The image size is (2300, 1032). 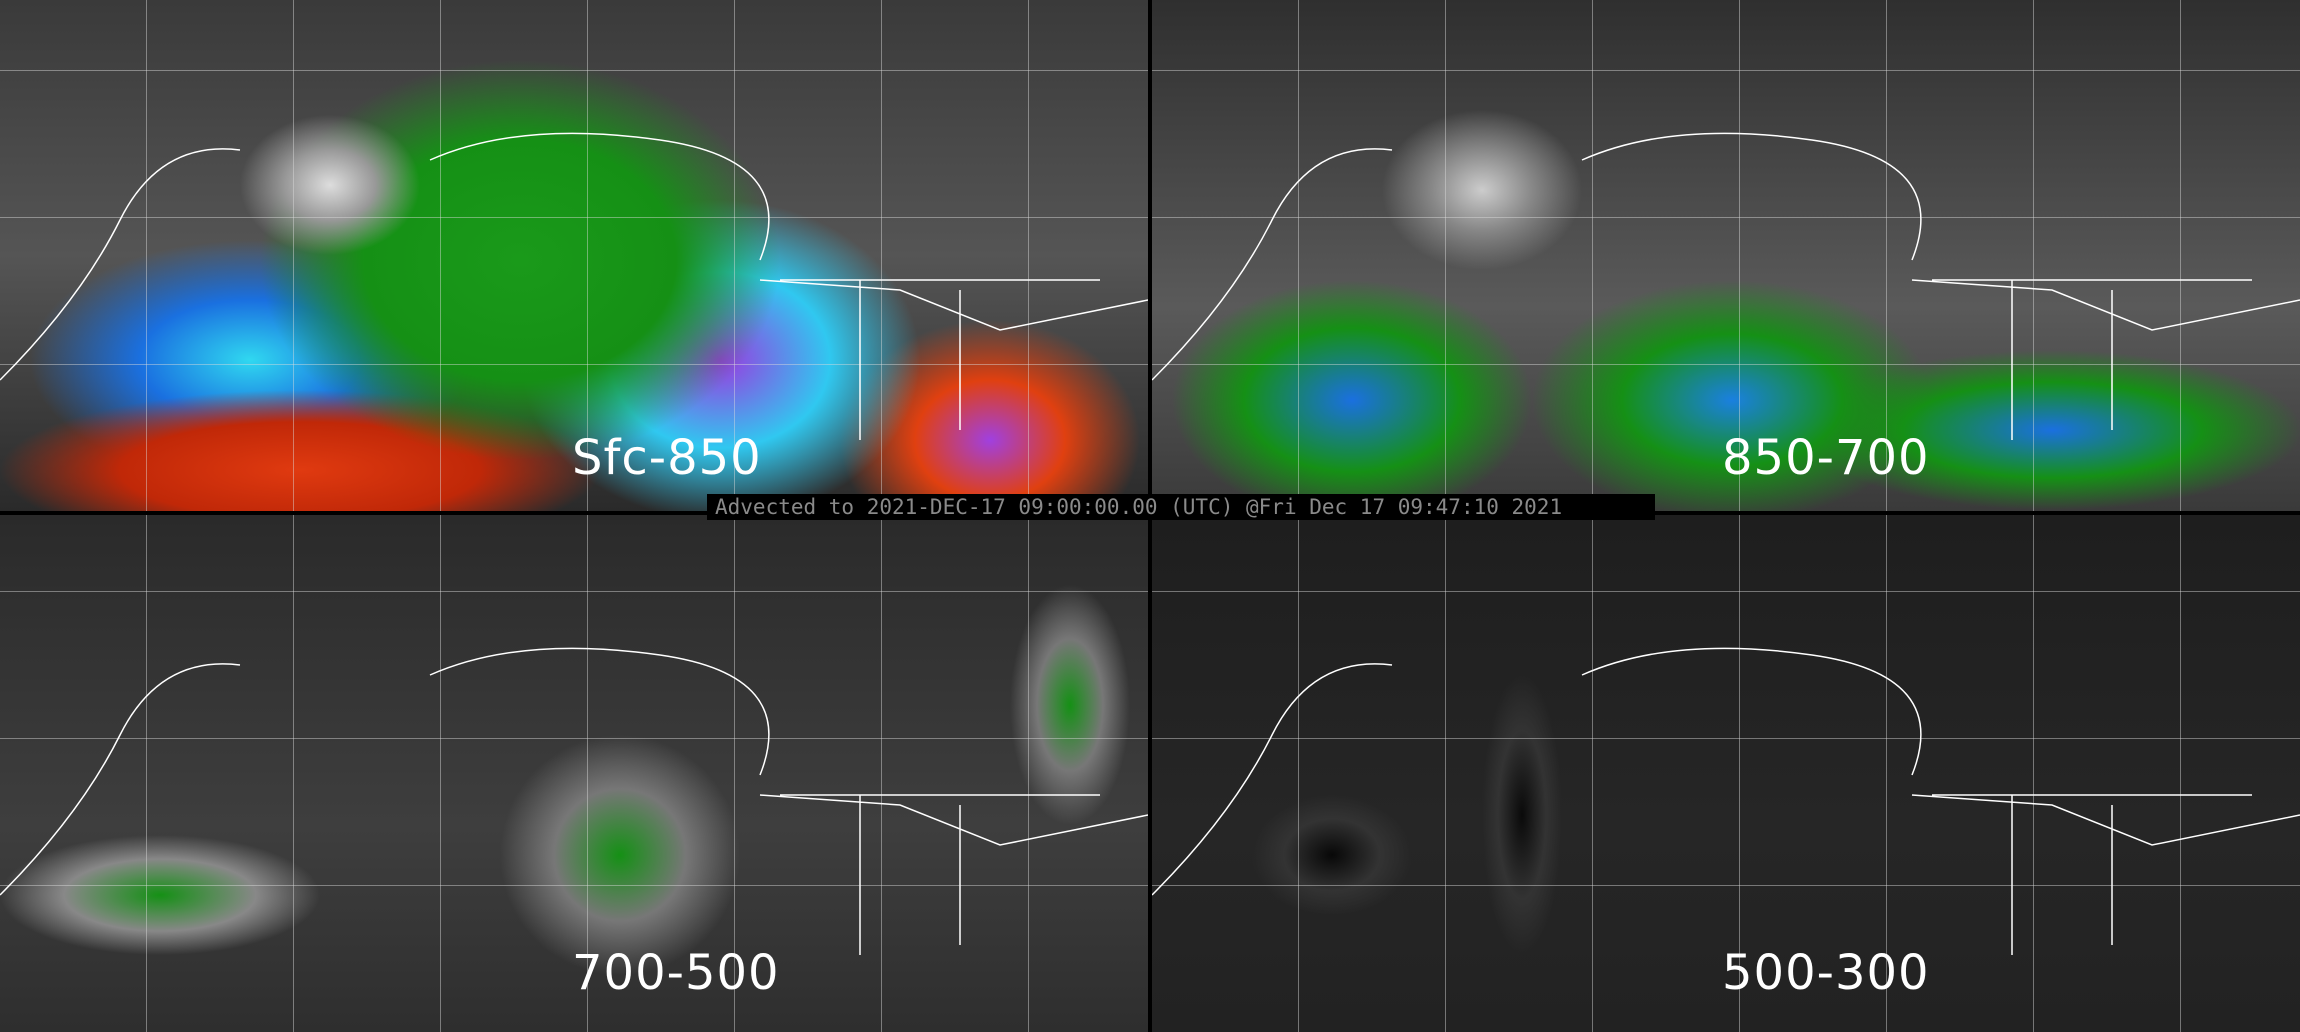 What do you see at coordinates (676, 973) in the screenshot?
I see `layer-label: 700-500` at bounding box center [676, 973].